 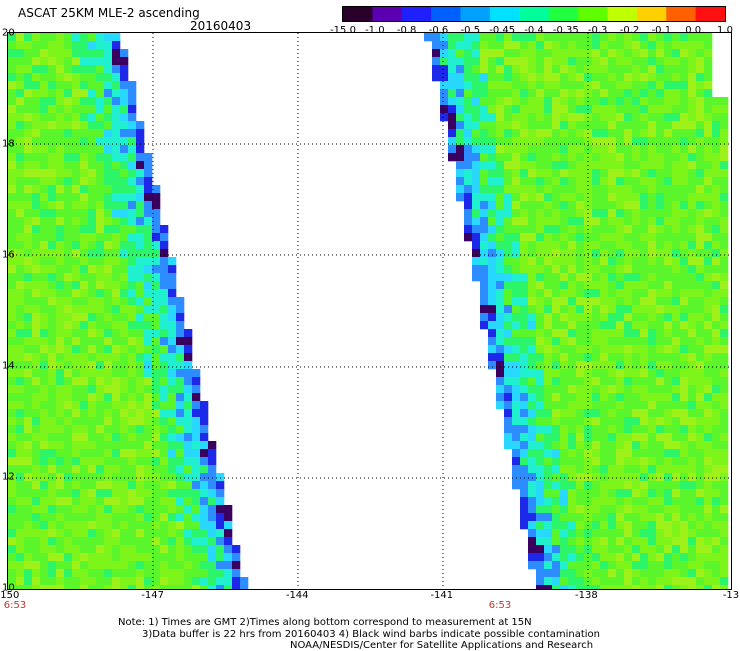 I want to click on map-date: 20160403, so click(x=221, y=26).